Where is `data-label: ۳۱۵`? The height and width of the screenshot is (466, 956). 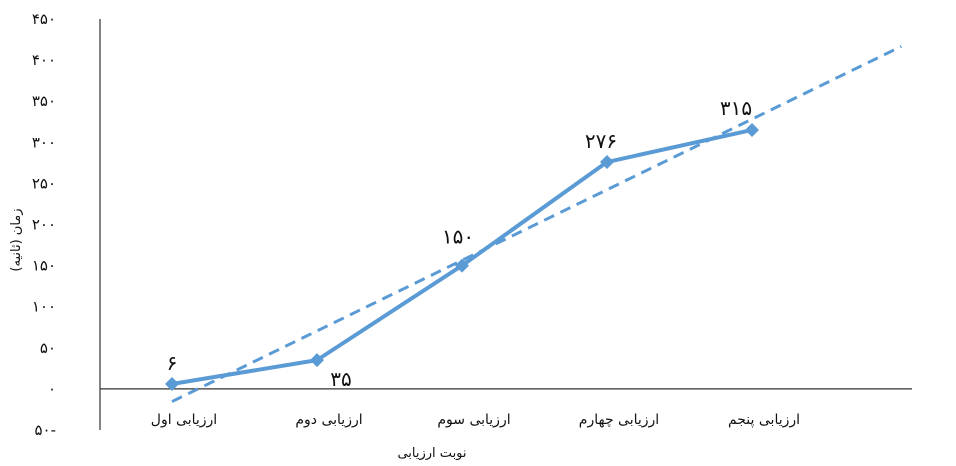
data-label: ۳۱۵ is located at coordinates (736, 108).